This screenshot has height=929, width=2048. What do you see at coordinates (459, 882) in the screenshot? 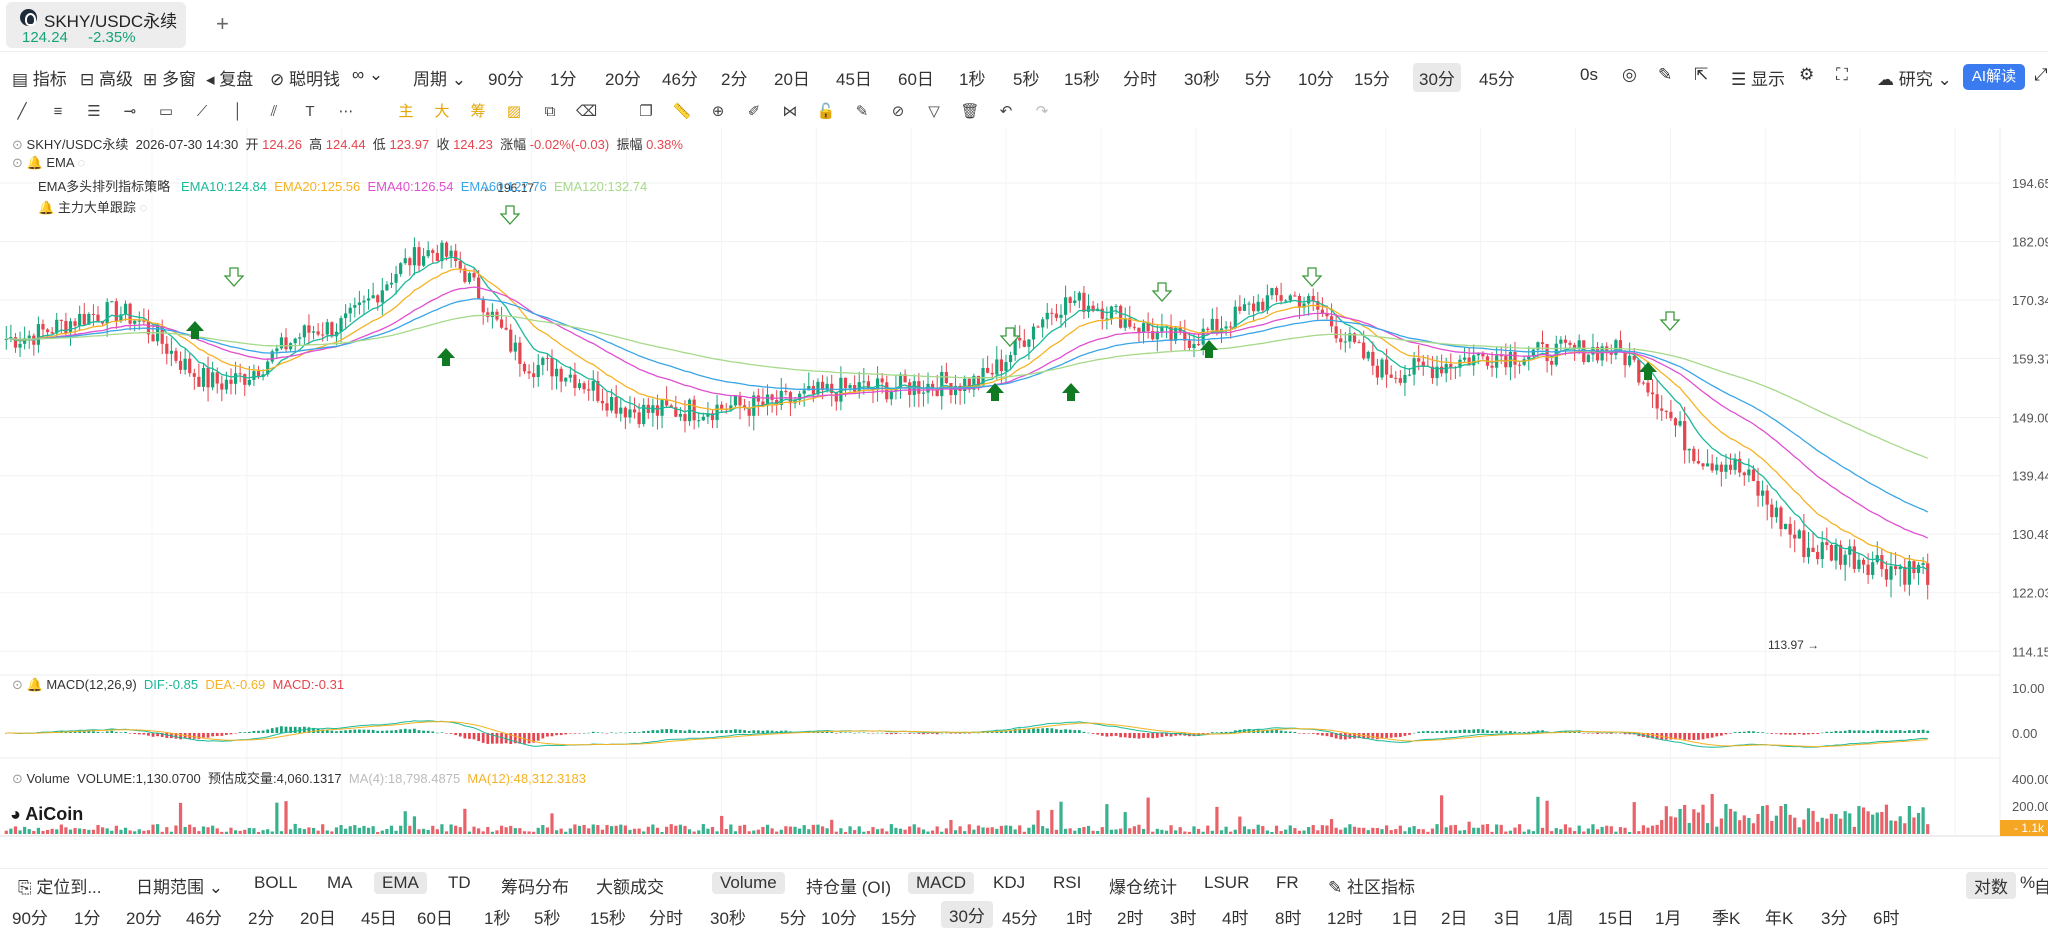
I see `main-indicator-td: TD` at bounding box center [459, 882].